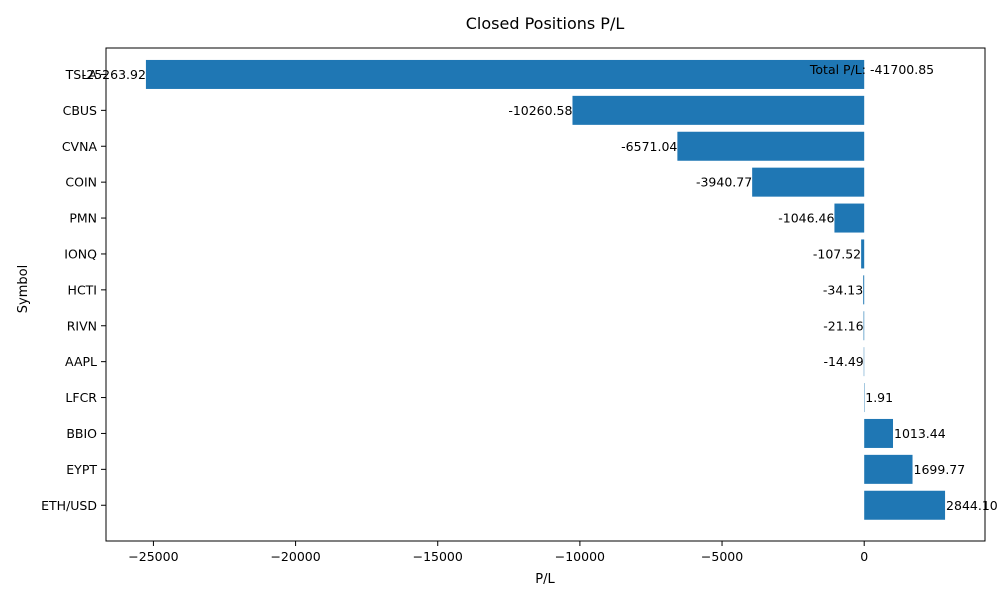 The width and height of the screenshot is (1000, 604). I want to click on x-tick-label: −25000, so click(153, 556).